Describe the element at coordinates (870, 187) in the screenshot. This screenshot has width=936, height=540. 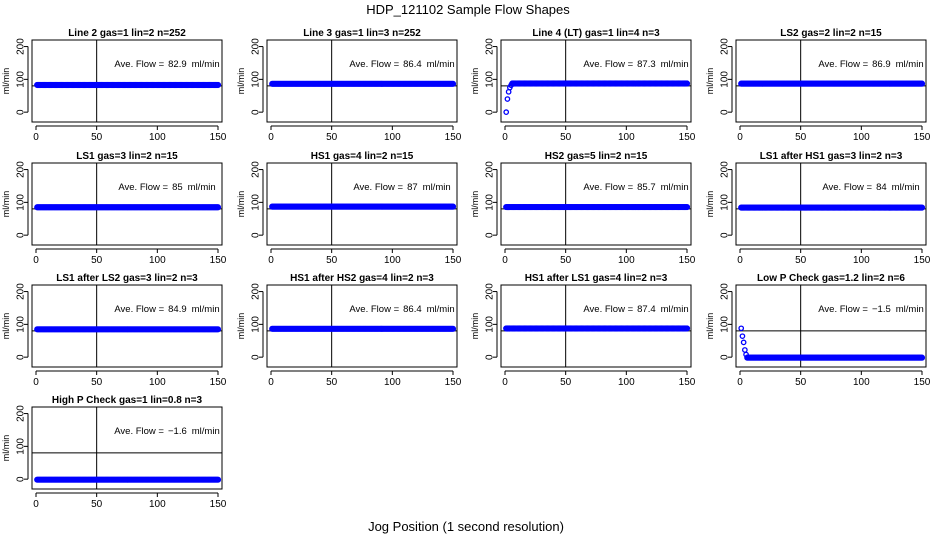
I see `ave-flow-annotation: Ave. Flow = 84 ml/min` at that location.